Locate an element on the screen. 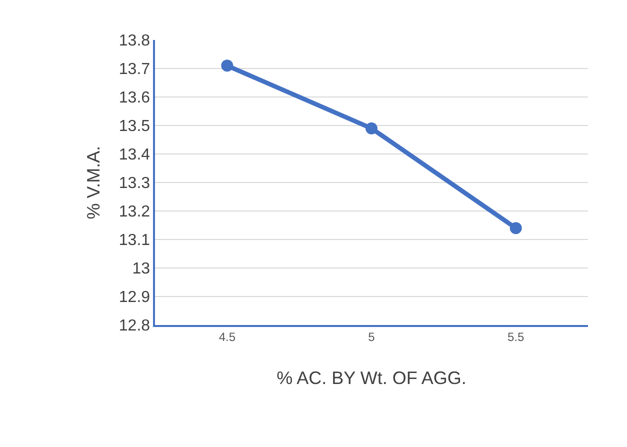  y-tick-label: 13 is located at coordinates (141, 269).